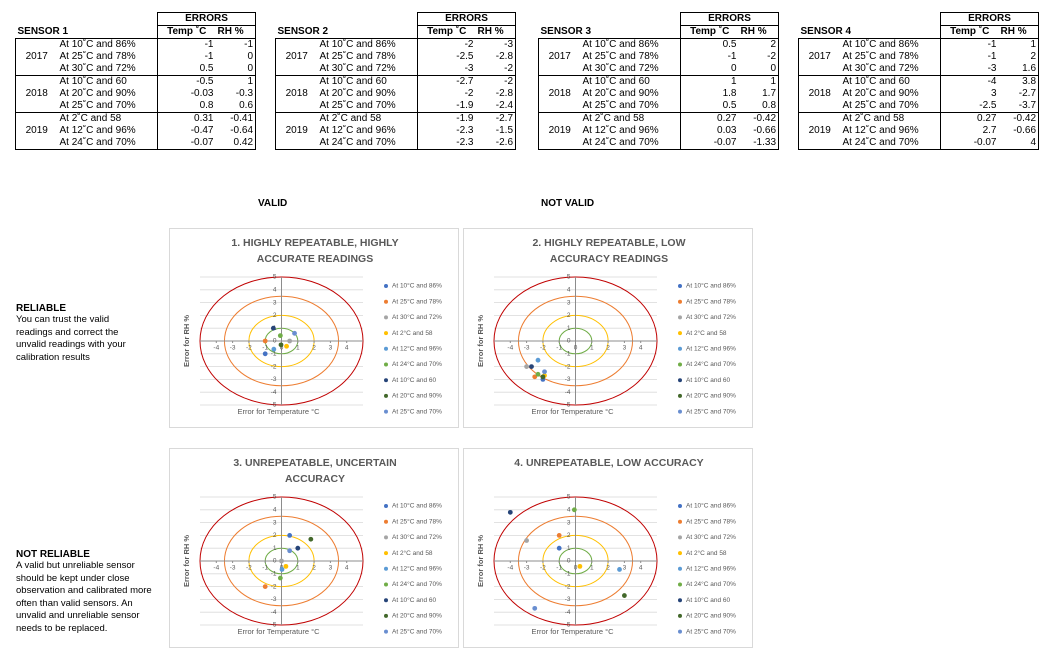 The image size is (1053, 660). I want to click on temp-error: -1, so click(186, 57).